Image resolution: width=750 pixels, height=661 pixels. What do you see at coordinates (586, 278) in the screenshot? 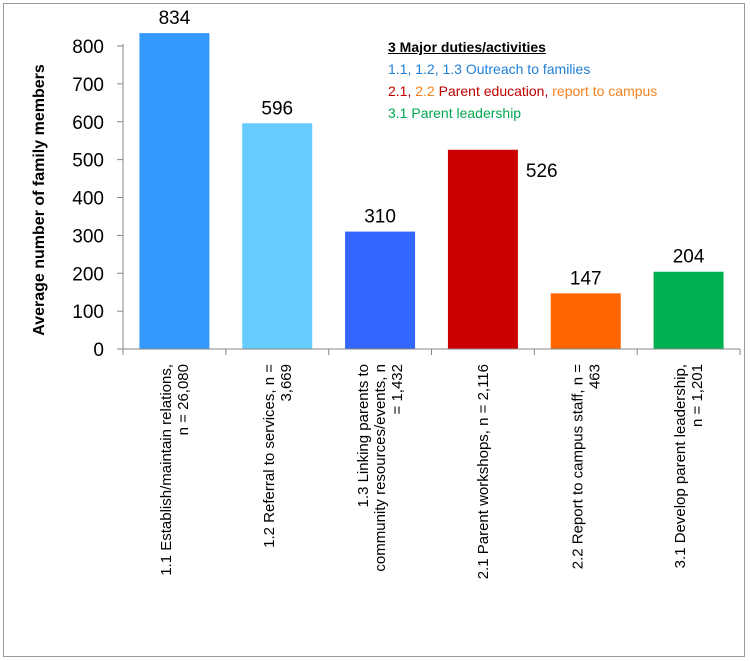
I see `data-label: 147` at bounding box center [586, 278].